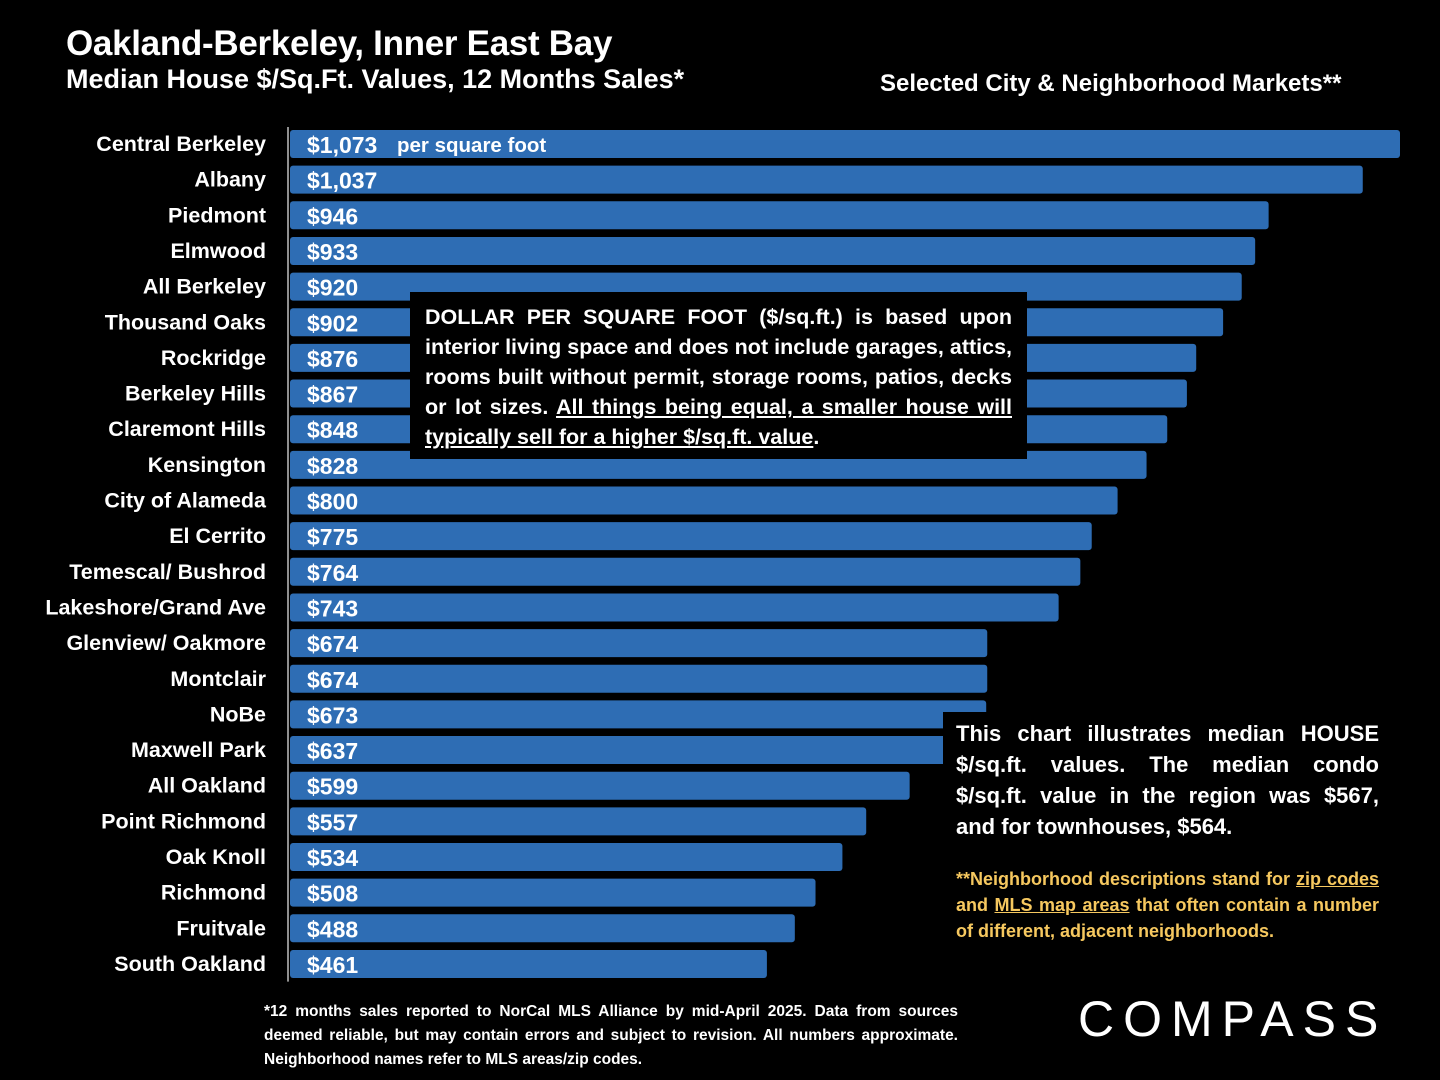 This screenshot has height=1080, width=1440. What do you see at coordinates (332, 573) in the screenshot?
I see `value-label: $764` at bounding box center [332, 573].